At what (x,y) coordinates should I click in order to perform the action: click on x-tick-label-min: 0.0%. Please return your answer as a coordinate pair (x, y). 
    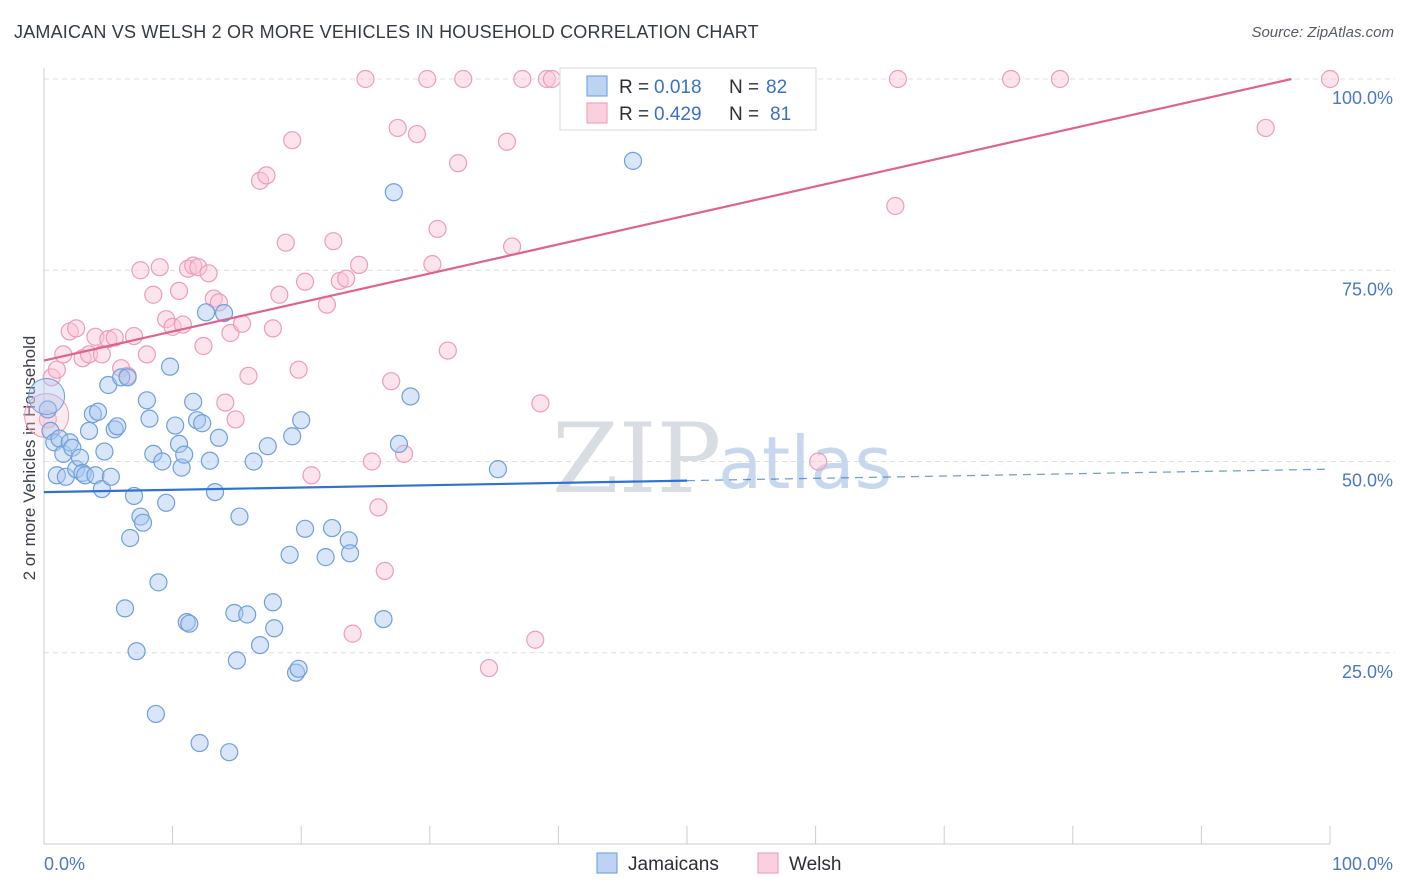
    Looking at the image, I should click on (64, 864).